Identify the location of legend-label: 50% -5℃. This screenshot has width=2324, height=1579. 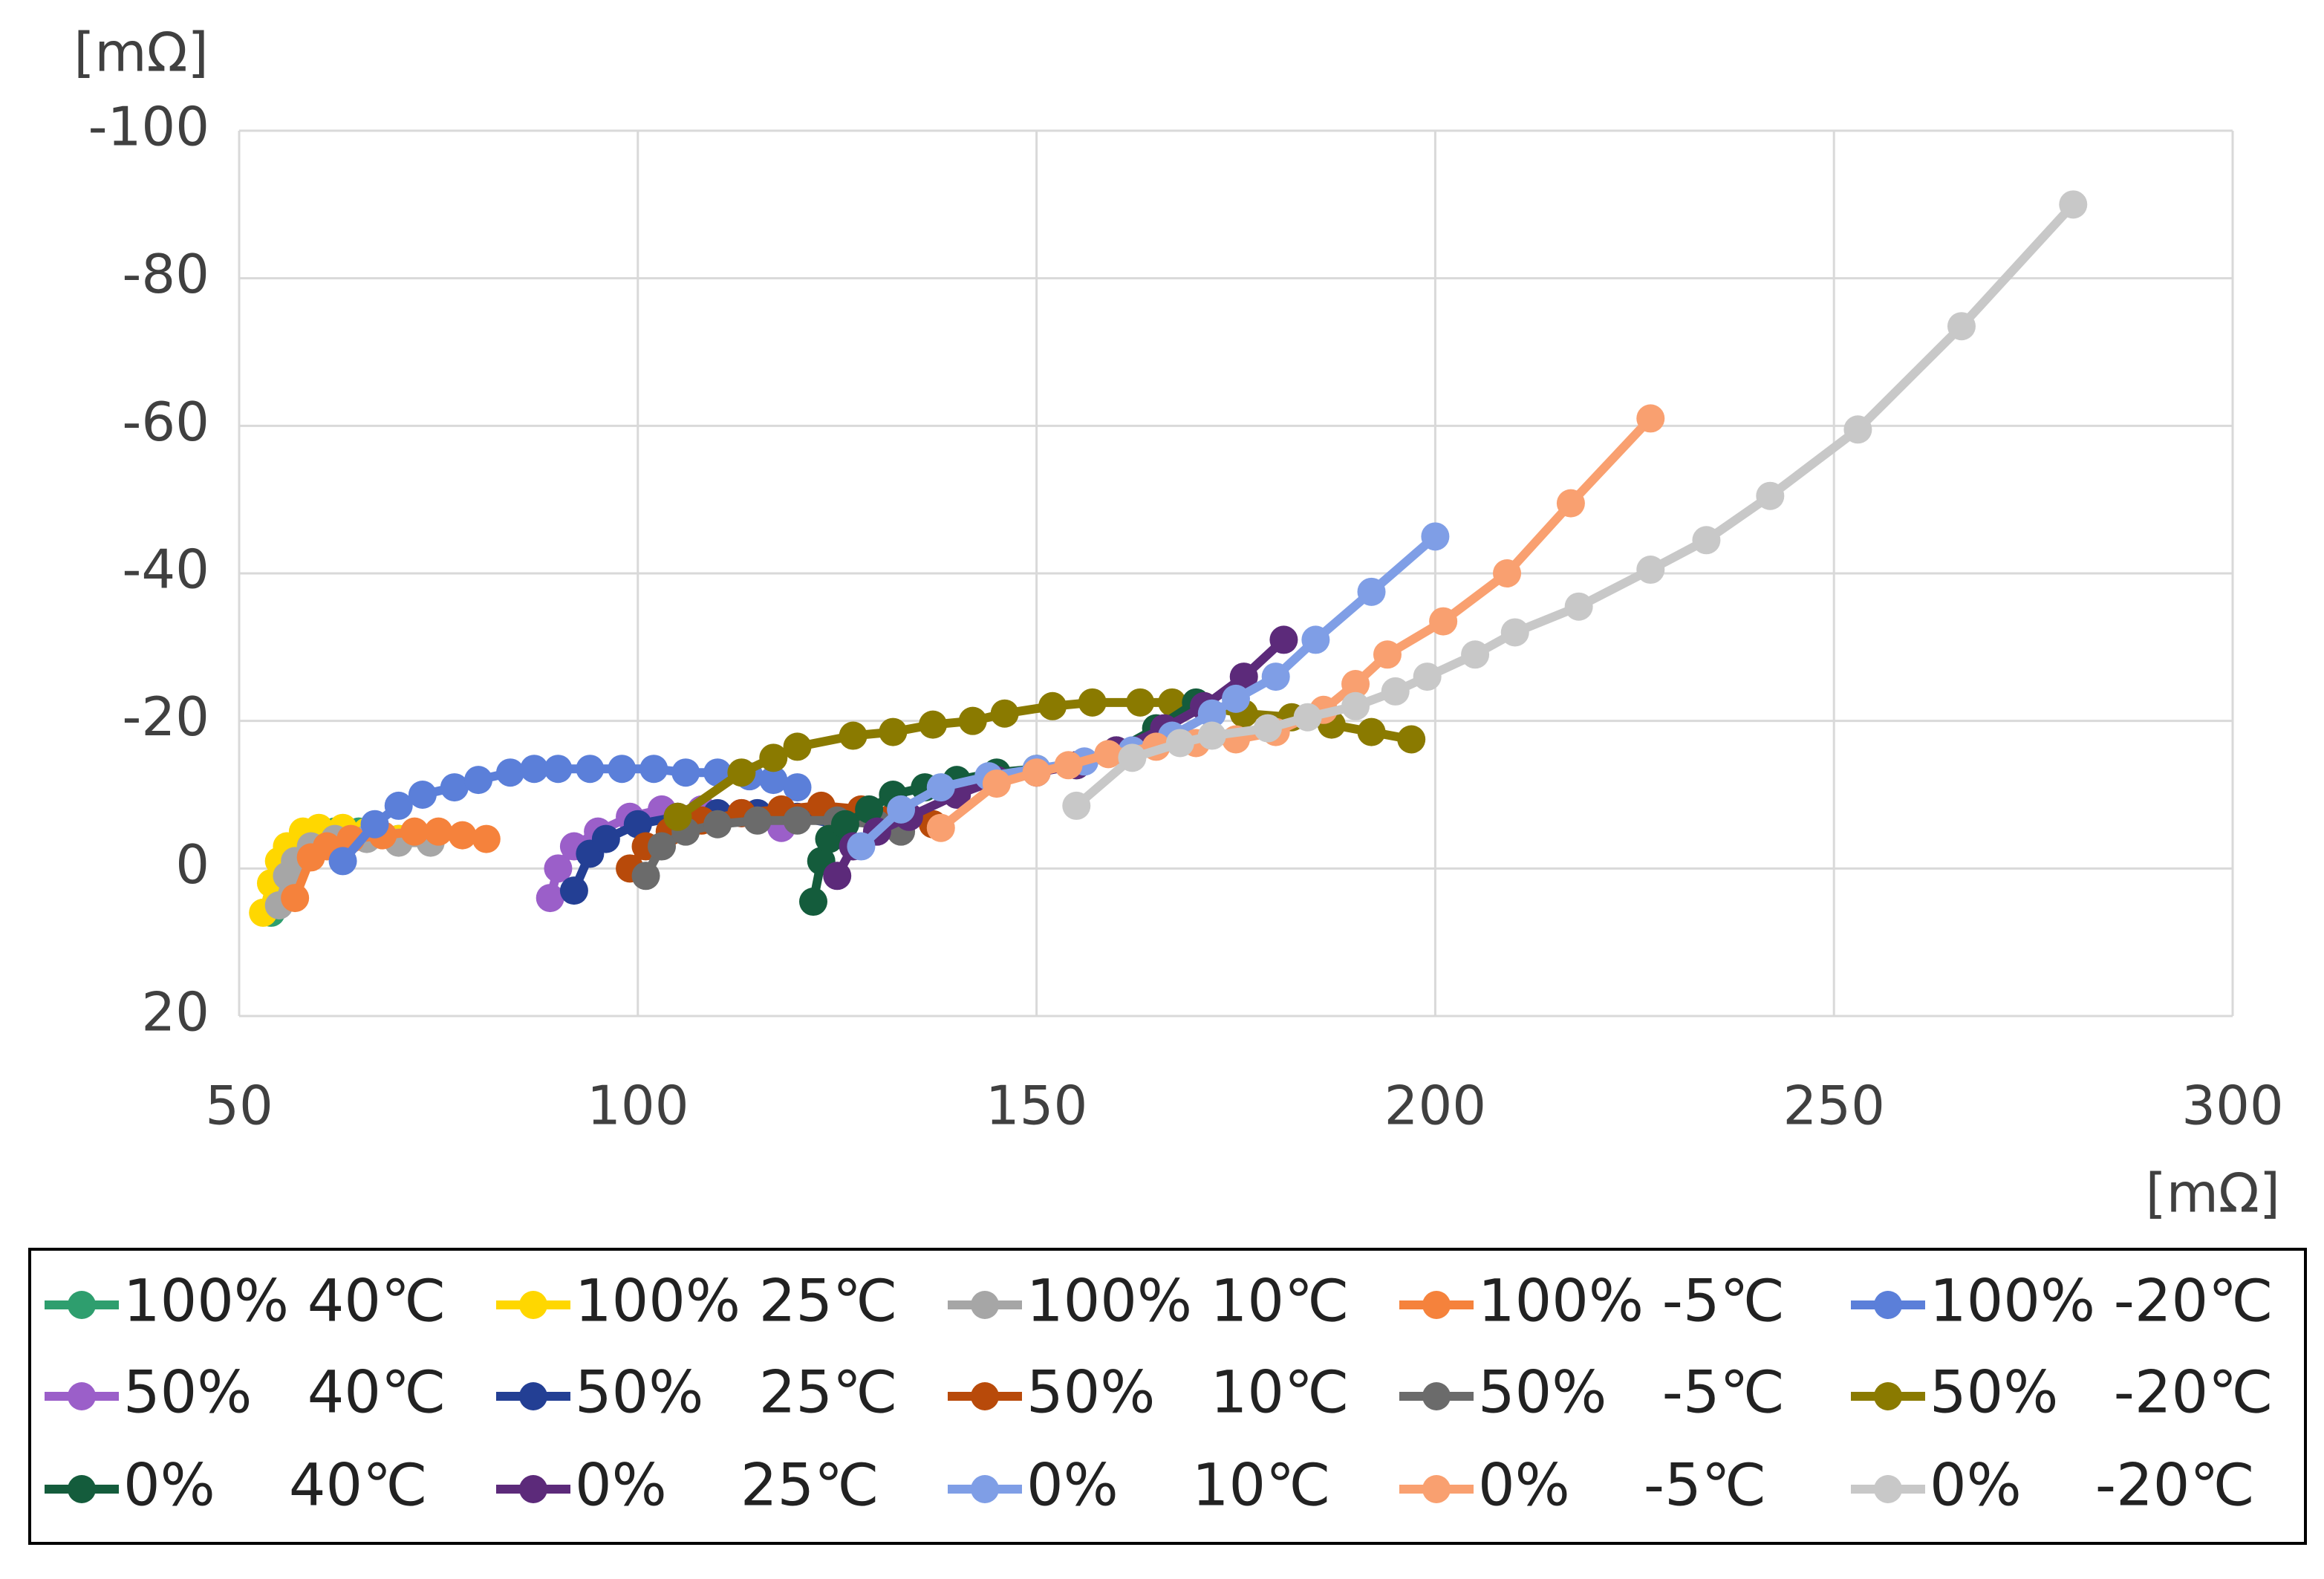
(1631, 1392).